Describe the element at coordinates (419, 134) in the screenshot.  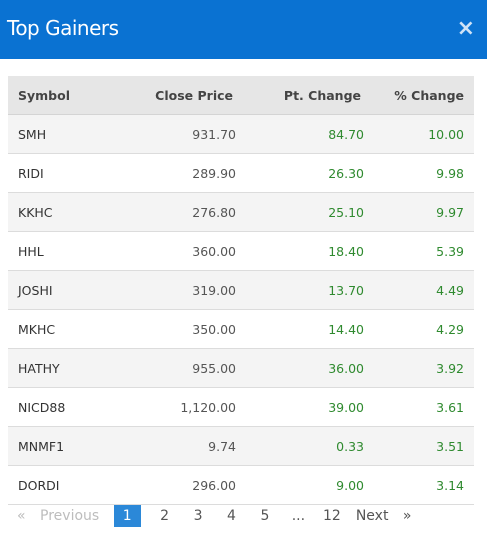
I see `pct-change-cell: 10.00` at that location.